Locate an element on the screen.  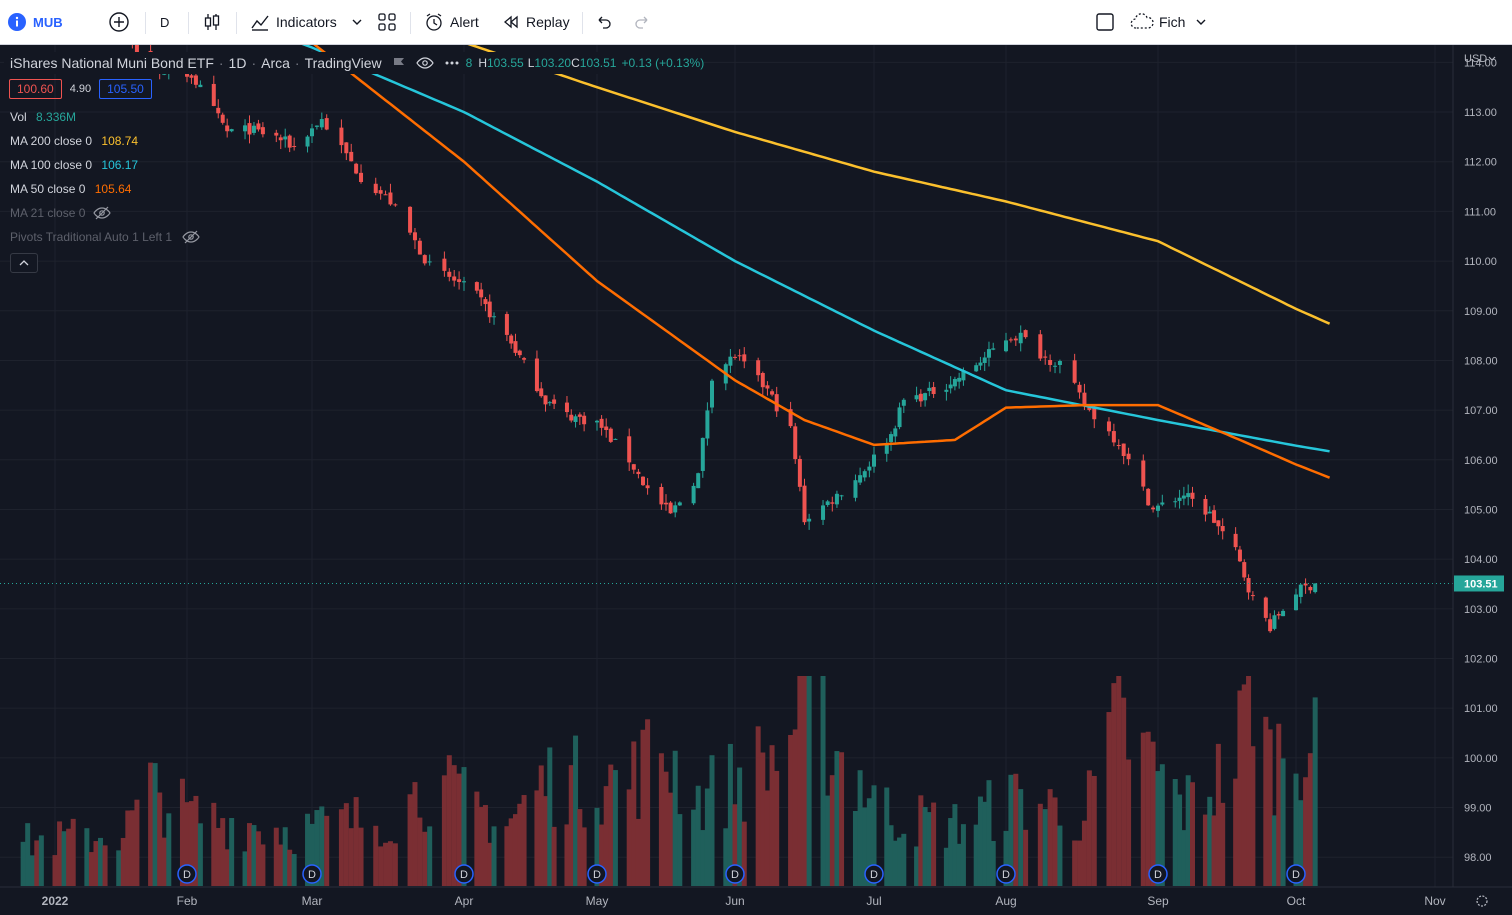
settings-button is located at coordinates (1482, 901).